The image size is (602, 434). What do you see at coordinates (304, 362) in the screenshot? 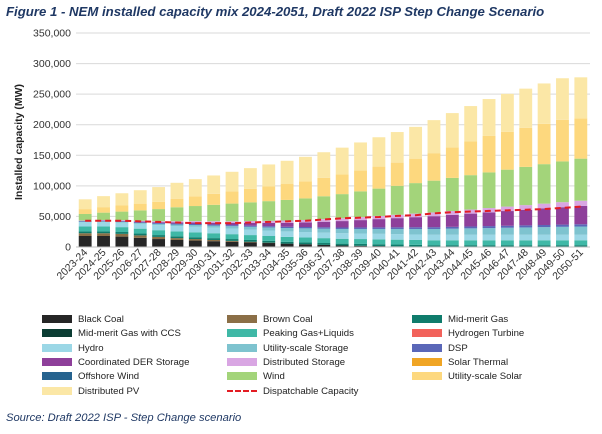
I see `legend-label: Distributed Storage` at bounding box center [304, 362].